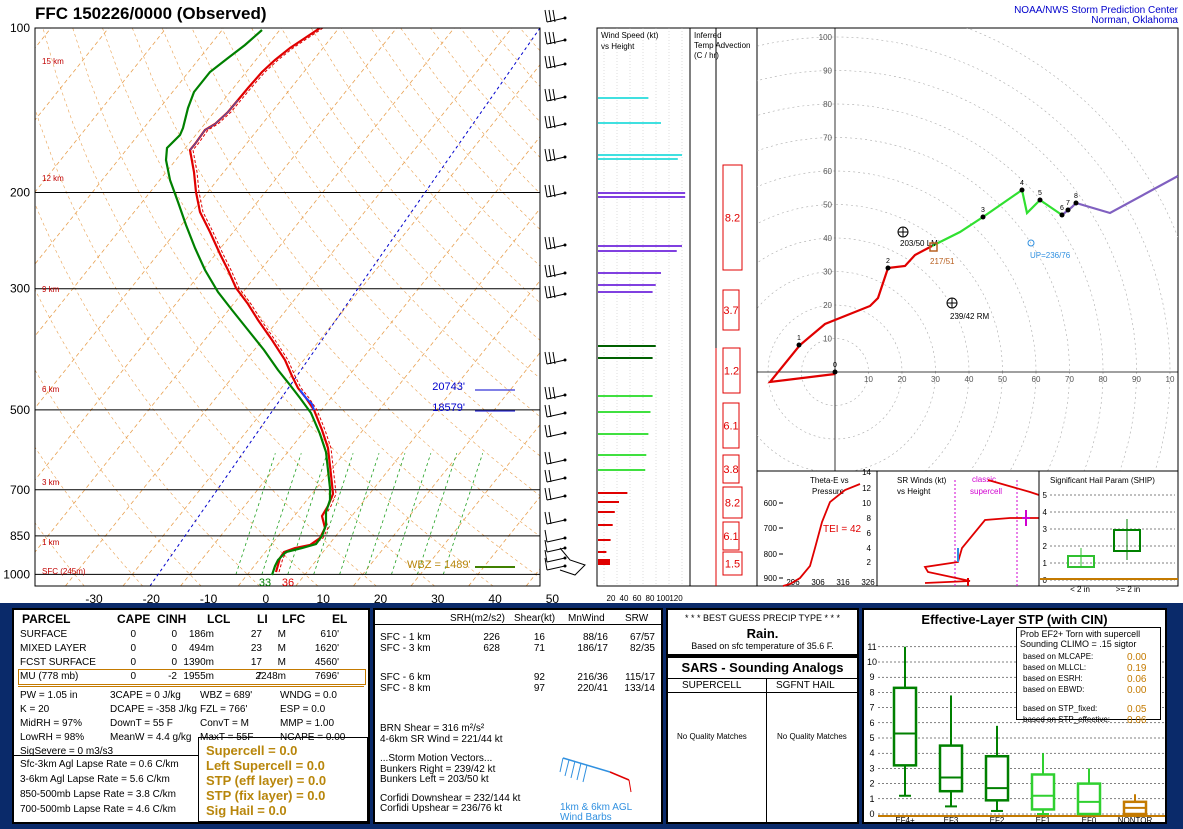 The image size is (1183, 829). I want to click on stp-box, so click(997, 778).